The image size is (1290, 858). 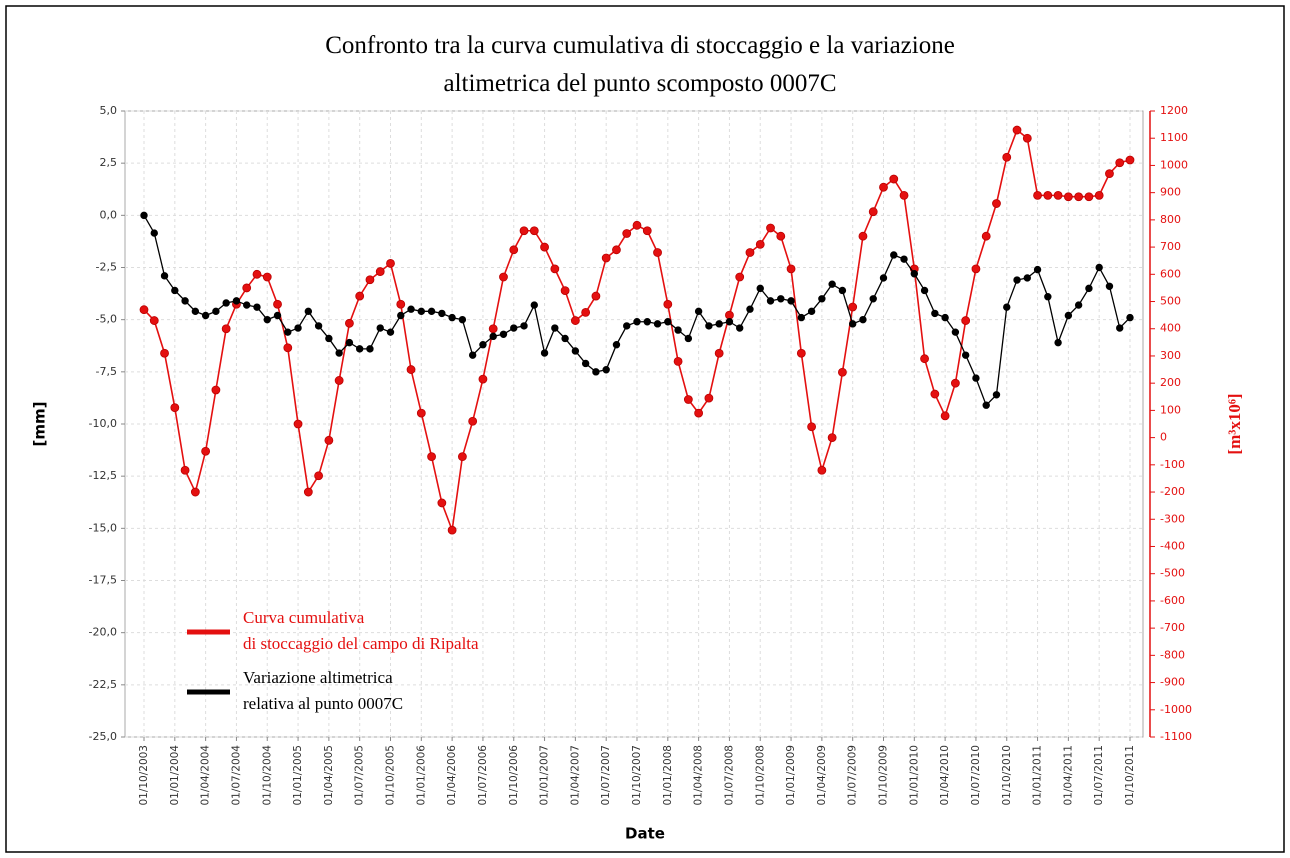 What do you see at coordinates (1170, 355) in the screenshot?
I see `y2-tick-label: 300` at bounding box center [1170, 355].